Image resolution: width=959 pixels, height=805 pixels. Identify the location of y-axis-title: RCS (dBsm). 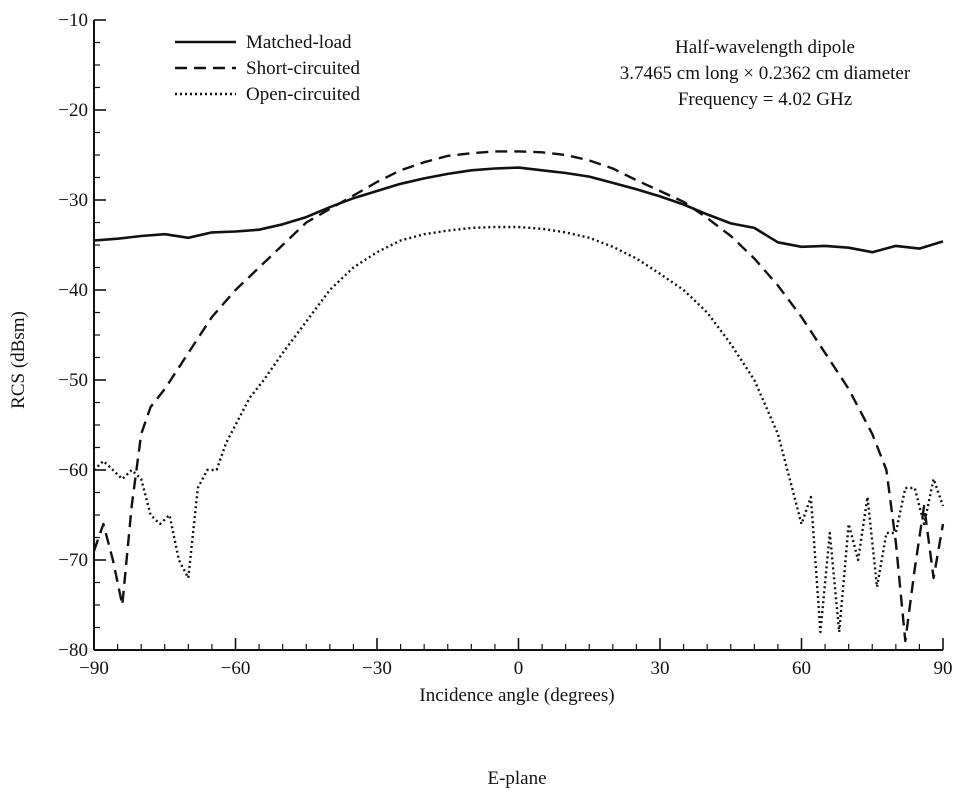
(18, 360).